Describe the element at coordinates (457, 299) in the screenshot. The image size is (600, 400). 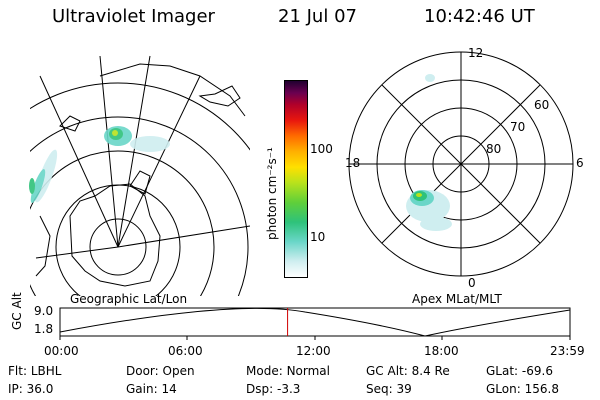
I see `apex-panel-label: Apex MLat/MLT` at that location.